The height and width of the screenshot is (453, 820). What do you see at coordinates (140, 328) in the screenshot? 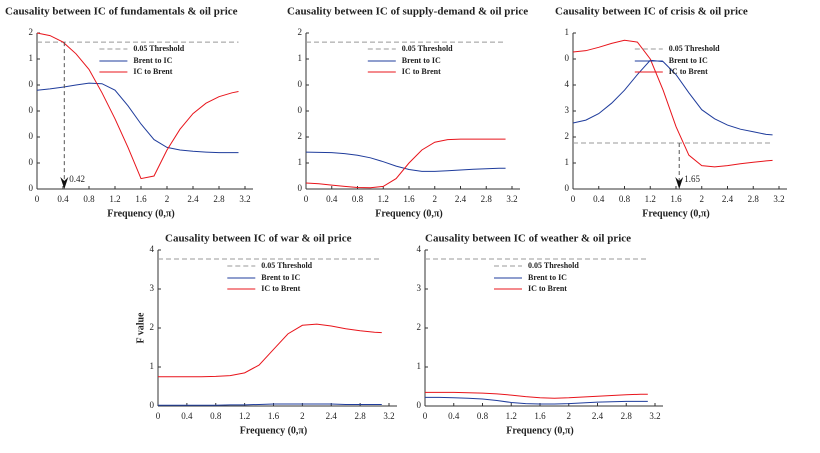
I see `y-axis-label: F value` at bounding box center [140, 328].